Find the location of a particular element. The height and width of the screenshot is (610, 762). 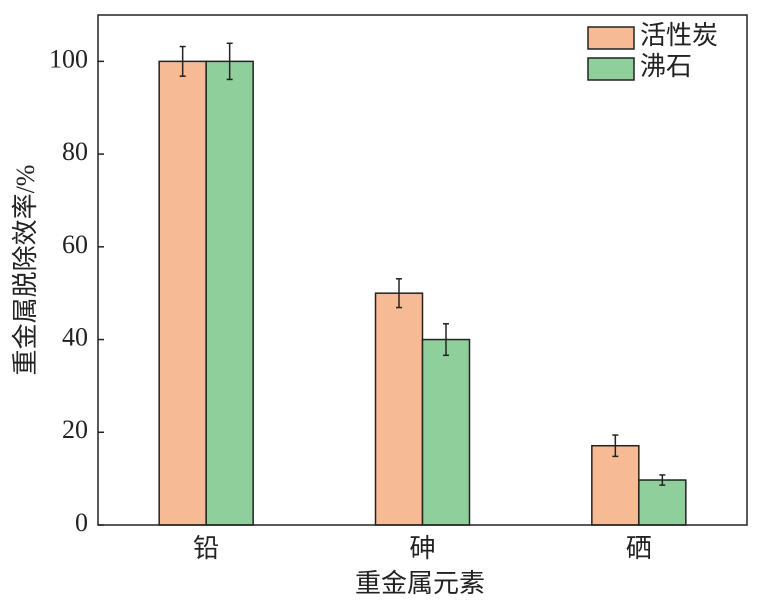

y-tick-label: 20 is located at coordinates (75, 429).